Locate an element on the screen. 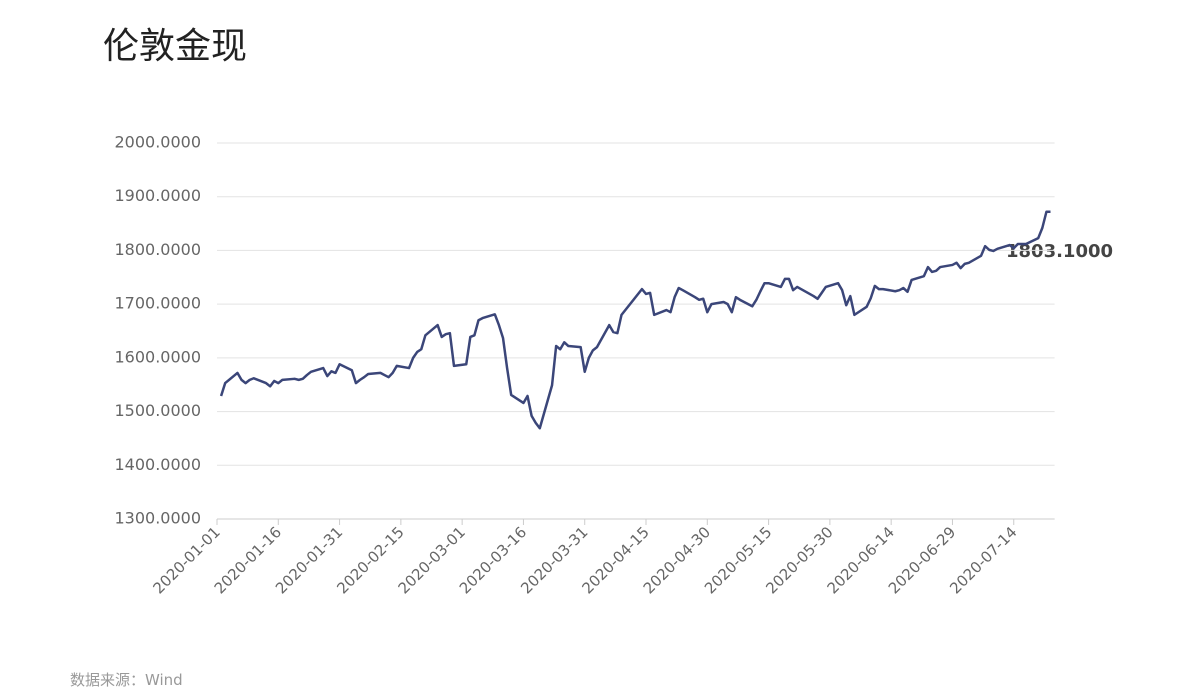 The height and width of the screenshot is (697, 1193). y-tick-label: 1700.0000 is located at coordinates (157, 303).